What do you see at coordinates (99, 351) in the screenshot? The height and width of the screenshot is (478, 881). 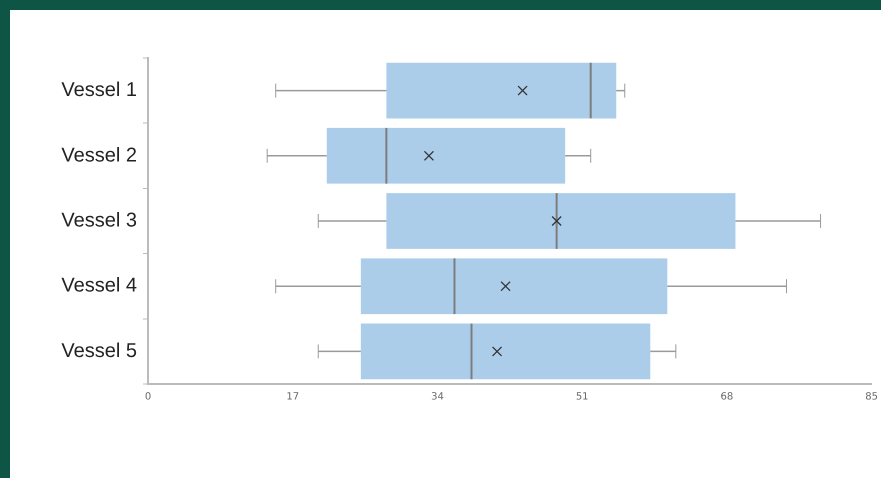 I see `y-tick-label: Vessel 5` at bounding box center [99, 351].